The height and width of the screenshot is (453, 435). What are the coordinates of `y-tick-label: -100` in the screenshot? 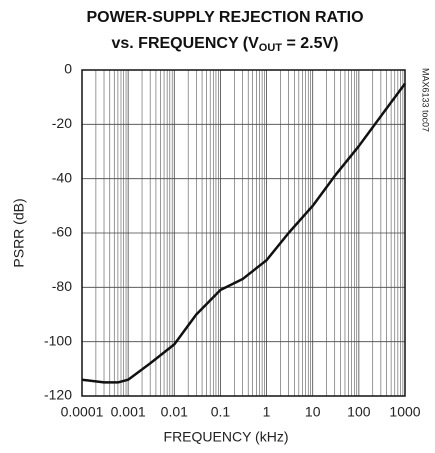 It's located at (58, 340).